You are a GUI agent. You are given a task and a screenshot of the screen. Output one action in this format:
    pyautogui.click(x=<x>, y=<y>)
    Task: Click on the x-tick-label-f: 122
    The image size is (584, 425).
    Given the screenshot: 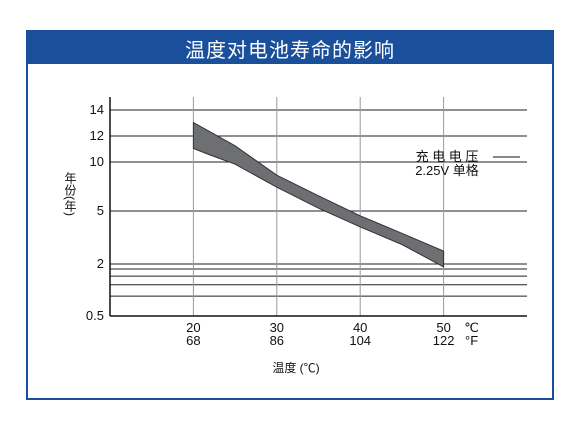 What is the action you would take?
    pyautogui.click(x=444, y=340)
    